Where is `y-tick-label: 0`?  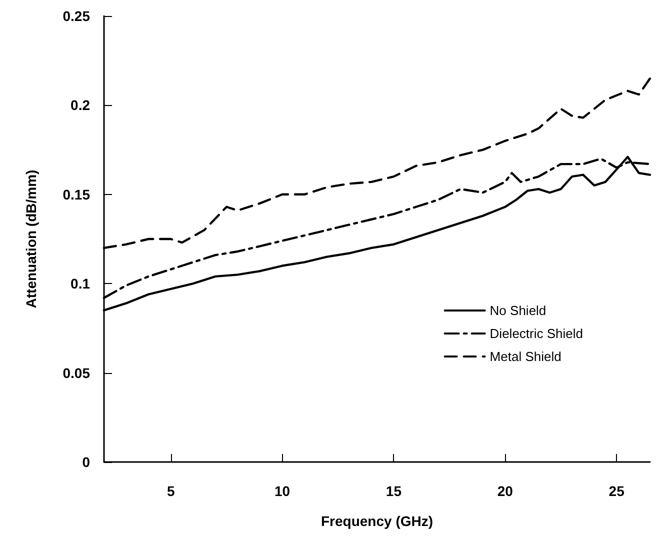 y-tick-label: 0 is located at coordinates (86, 462).